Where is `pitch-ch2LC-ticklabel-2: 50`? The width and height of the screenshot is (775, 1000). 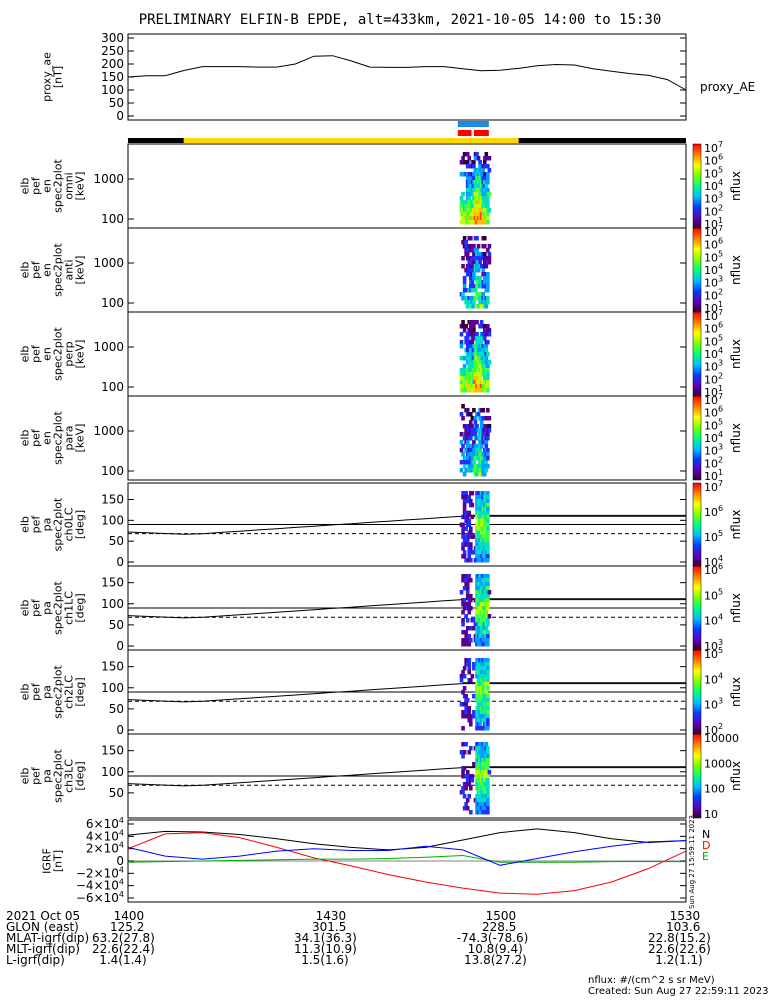
pitch-ch2LC-ticklabel-2: 50 is located at coordinates (116, 709).